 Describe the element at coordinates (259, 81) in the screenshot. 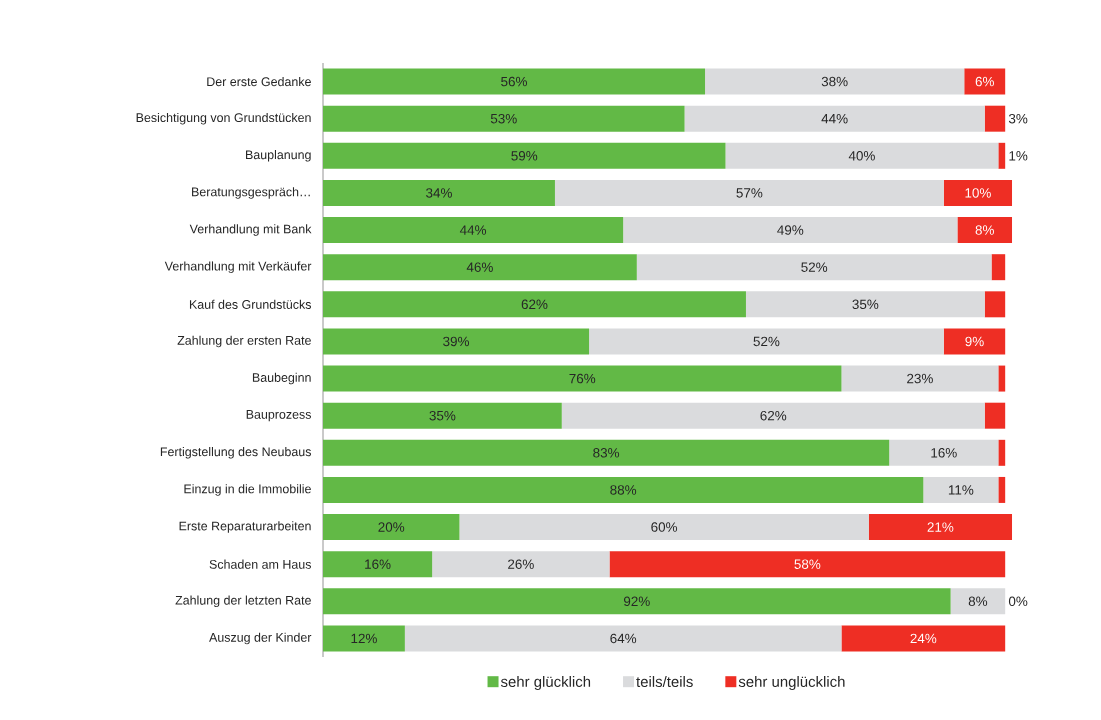

I see `y-tick-label: Der erste Gedanke` at that location.